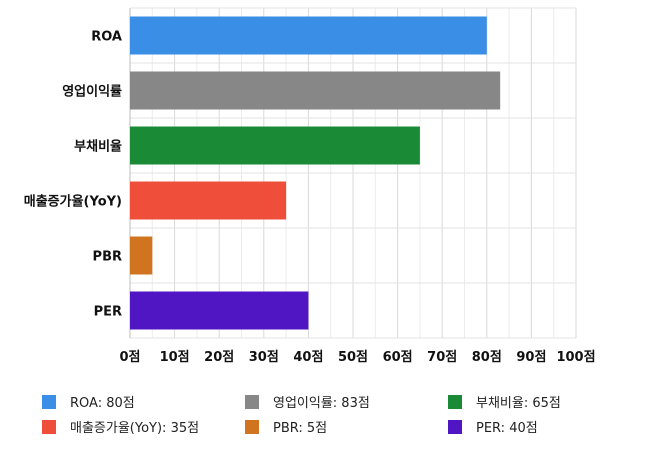 Image resolution: width=650 pixels, height=450 pixels. What do you see at coordinates (175, 357) in the screenshot?
I see `tick-label: 10점` at bounding box center [175, 357].